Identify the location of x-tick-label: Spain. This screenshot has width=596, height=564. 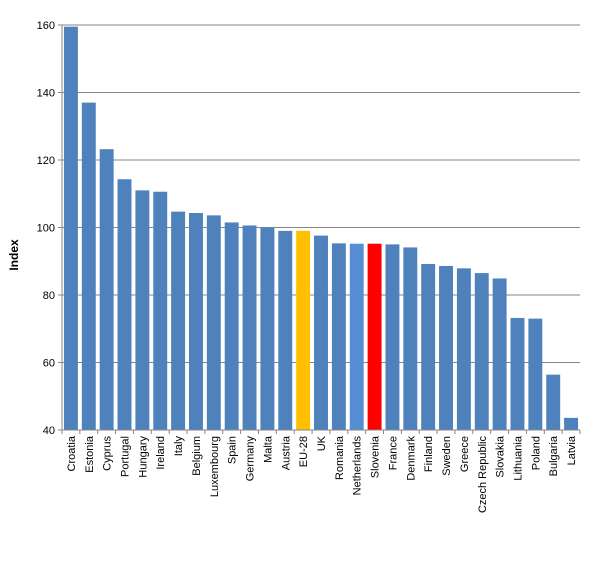
(233, 450).